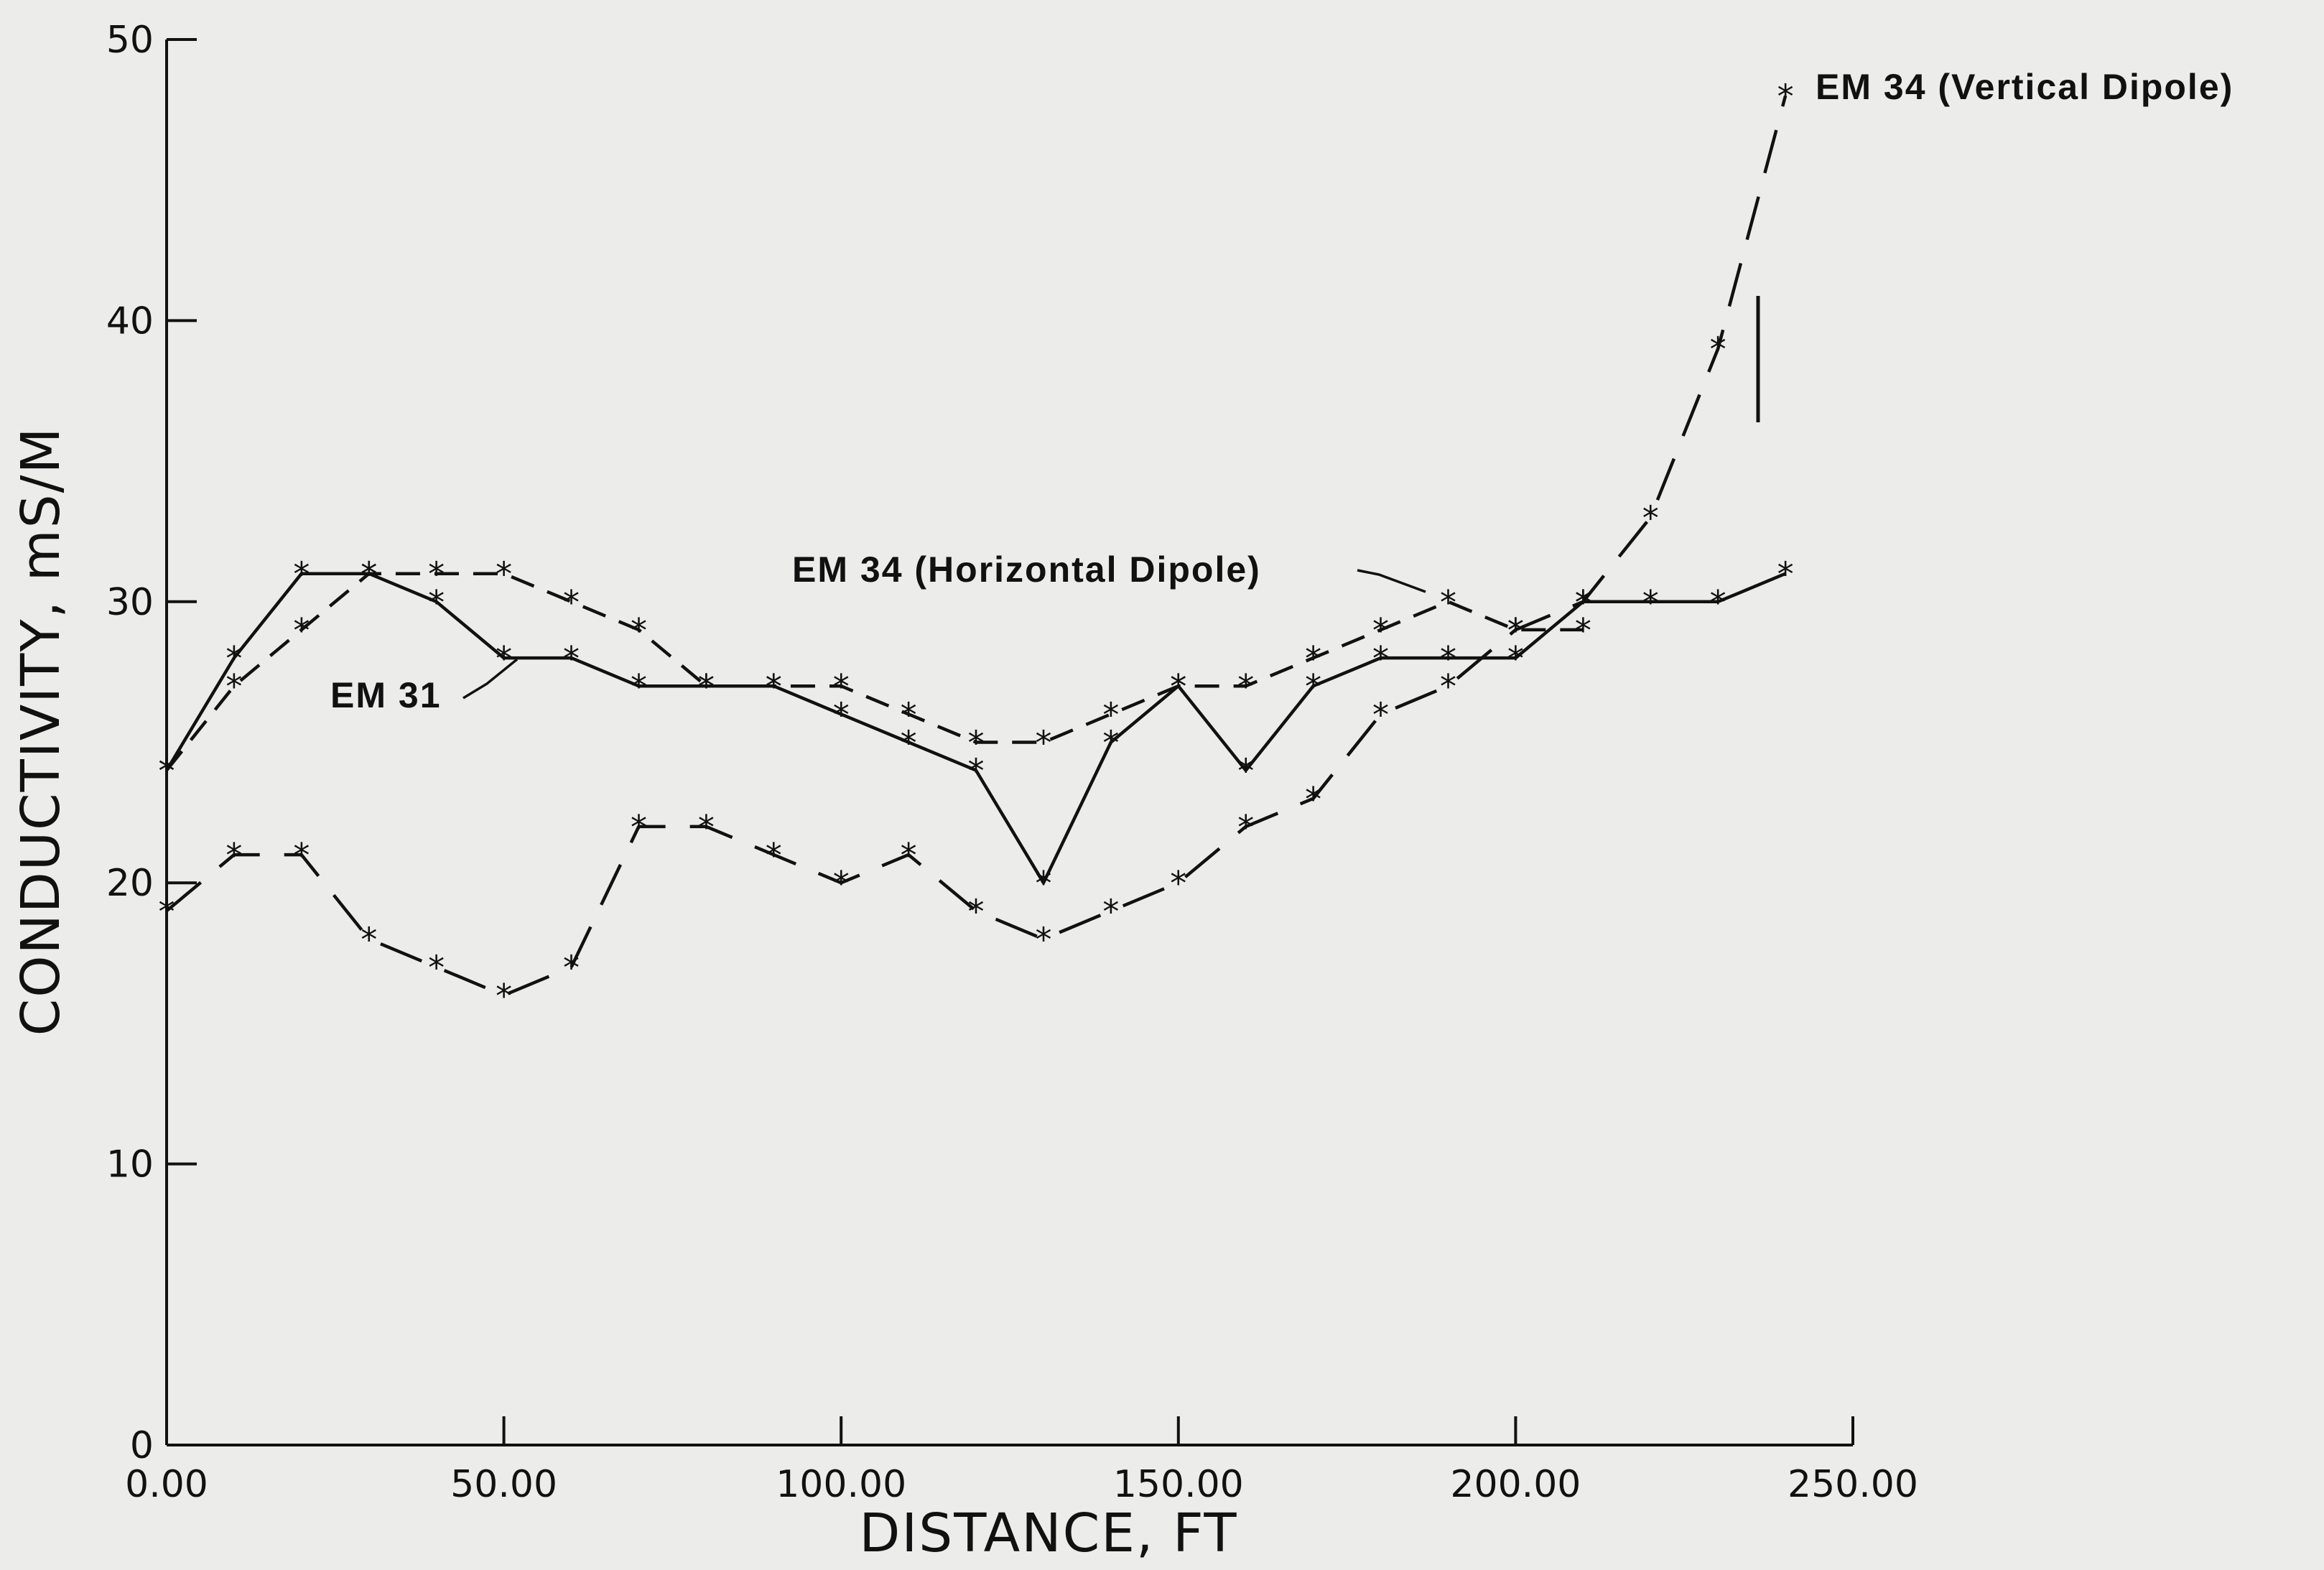 This screenshot has height=1570, width=2324. Describe the element at coordinates (130, 1164) in the screenshot. I see `y-tick-label: 10` at that location.